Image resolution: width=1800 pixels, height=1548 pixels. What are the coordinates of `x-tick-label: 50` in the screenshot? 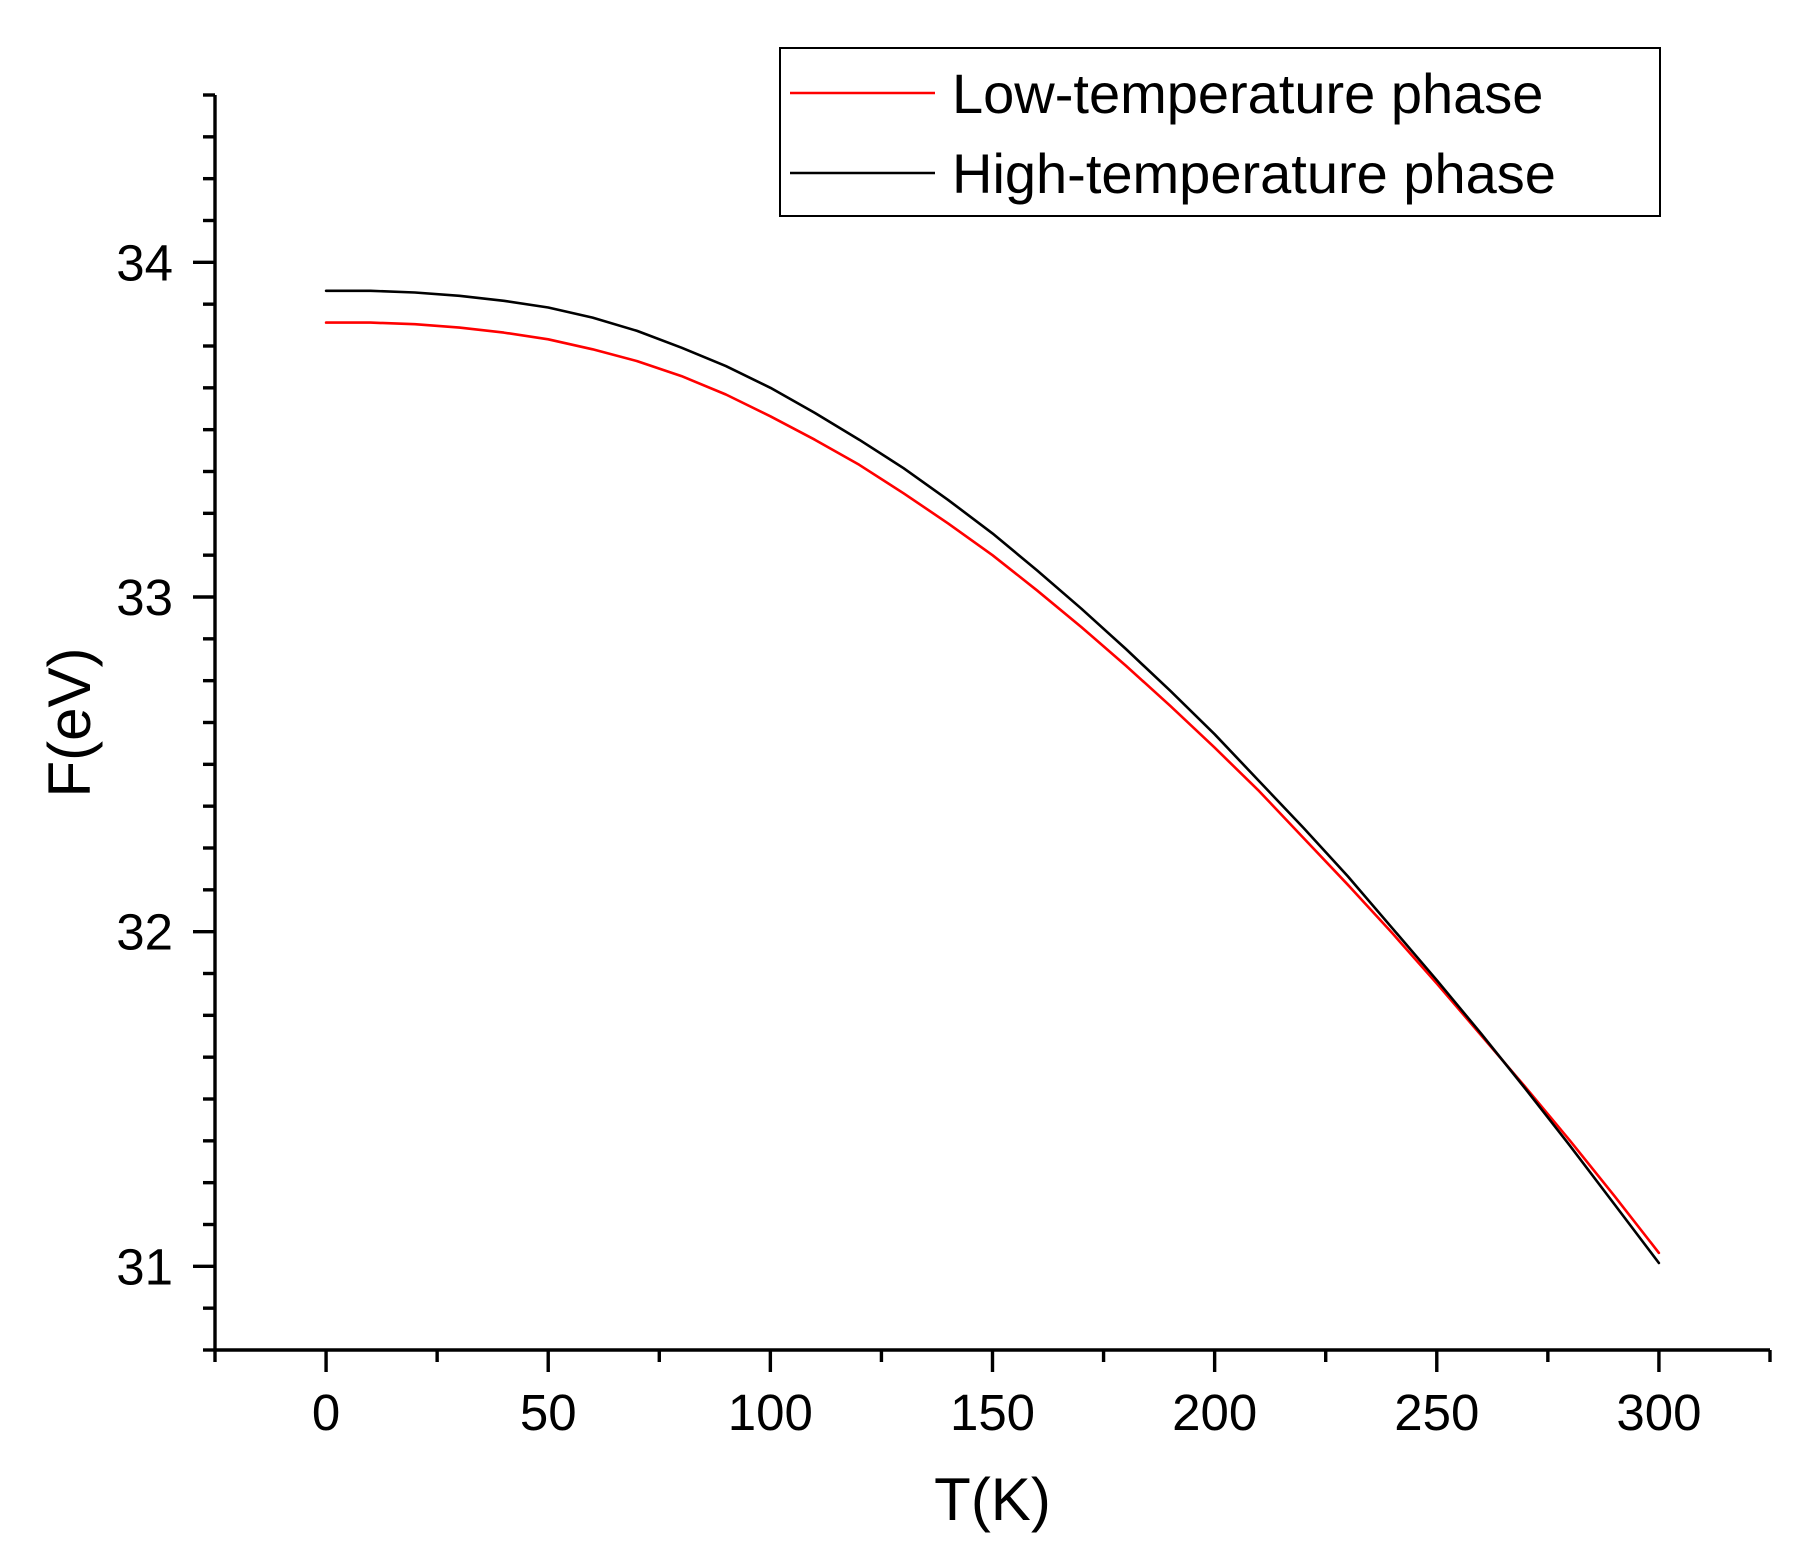 It's located at (548, 1412).